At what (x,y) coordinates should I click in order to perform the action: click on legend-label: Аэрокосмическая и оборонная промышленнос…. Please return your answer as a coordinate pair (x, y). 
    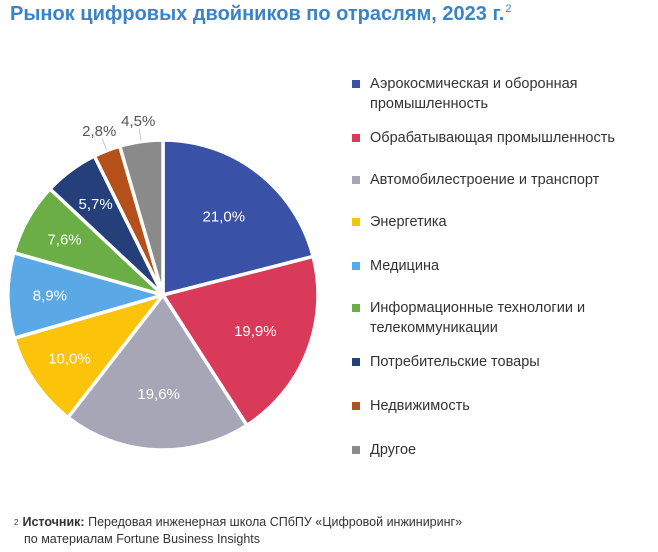
    Looking at the image, I should click on (474, 94).